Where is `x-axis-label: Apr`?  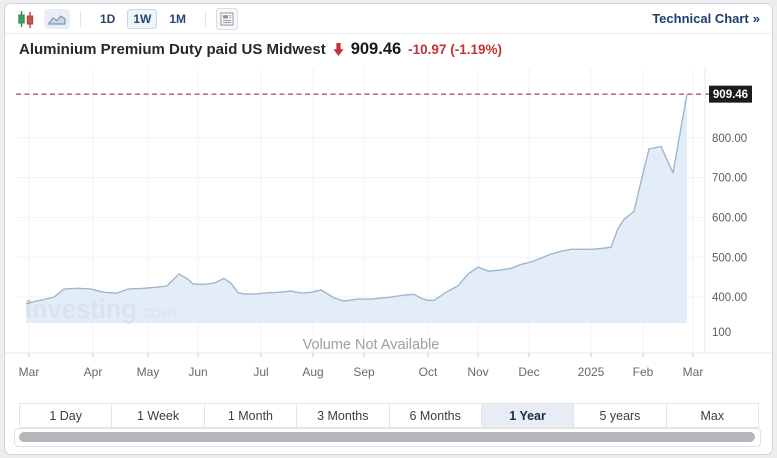
x-axis-label: Apr is located at coordinates (93, 372).